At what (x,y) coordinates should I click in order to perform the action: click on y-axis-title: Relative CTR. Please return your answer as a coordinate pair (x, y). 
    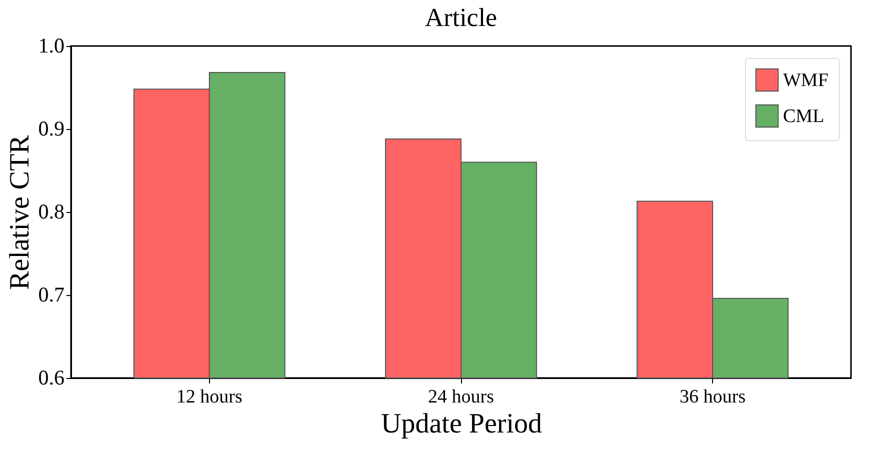
    Looking at the image, I should click on (20, 212).